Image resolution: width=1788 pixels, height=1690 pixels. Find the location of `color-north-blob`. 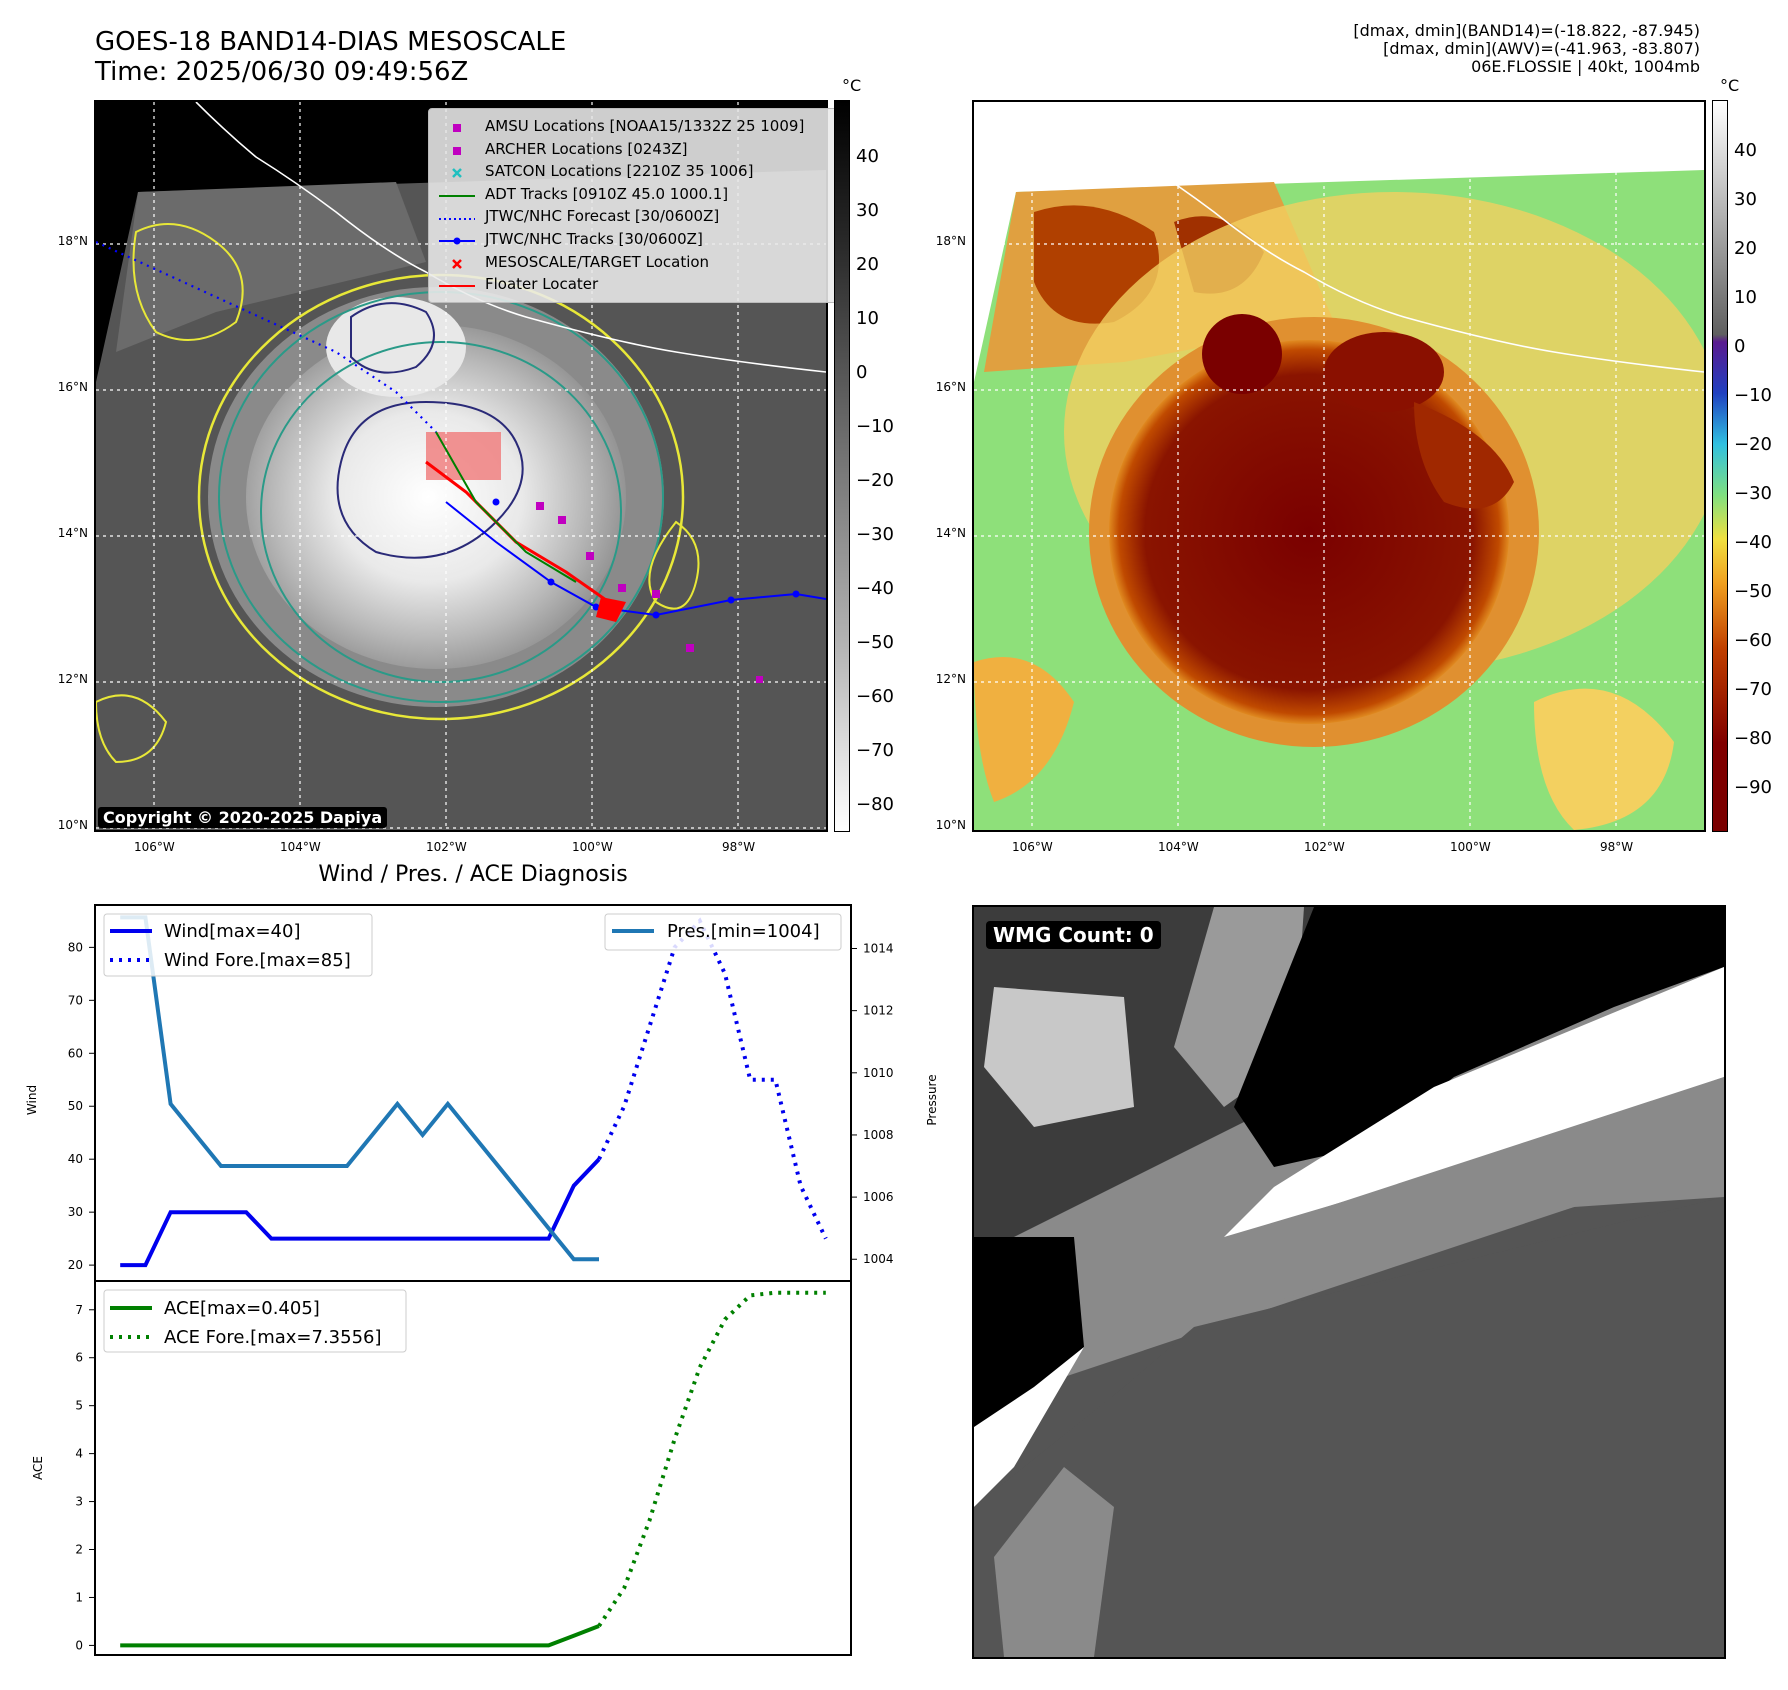

color-north-blob is located at coordinates (1242, 354).